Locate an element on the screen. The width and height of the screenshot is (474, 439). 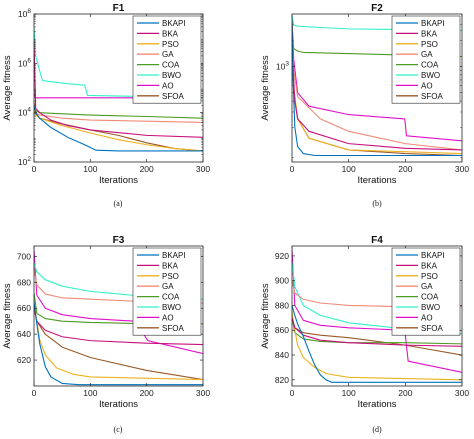
y-tick-label: 660 is located at coordinates (24, 308).